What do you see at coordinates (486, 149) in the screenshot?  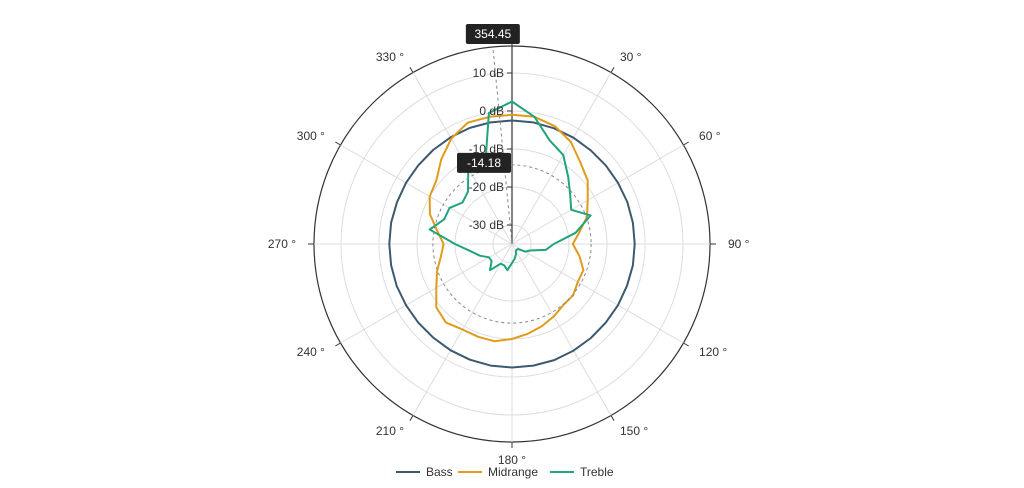 I see `radial-tick-label: -10 dB` at bounding box center [486, 149].